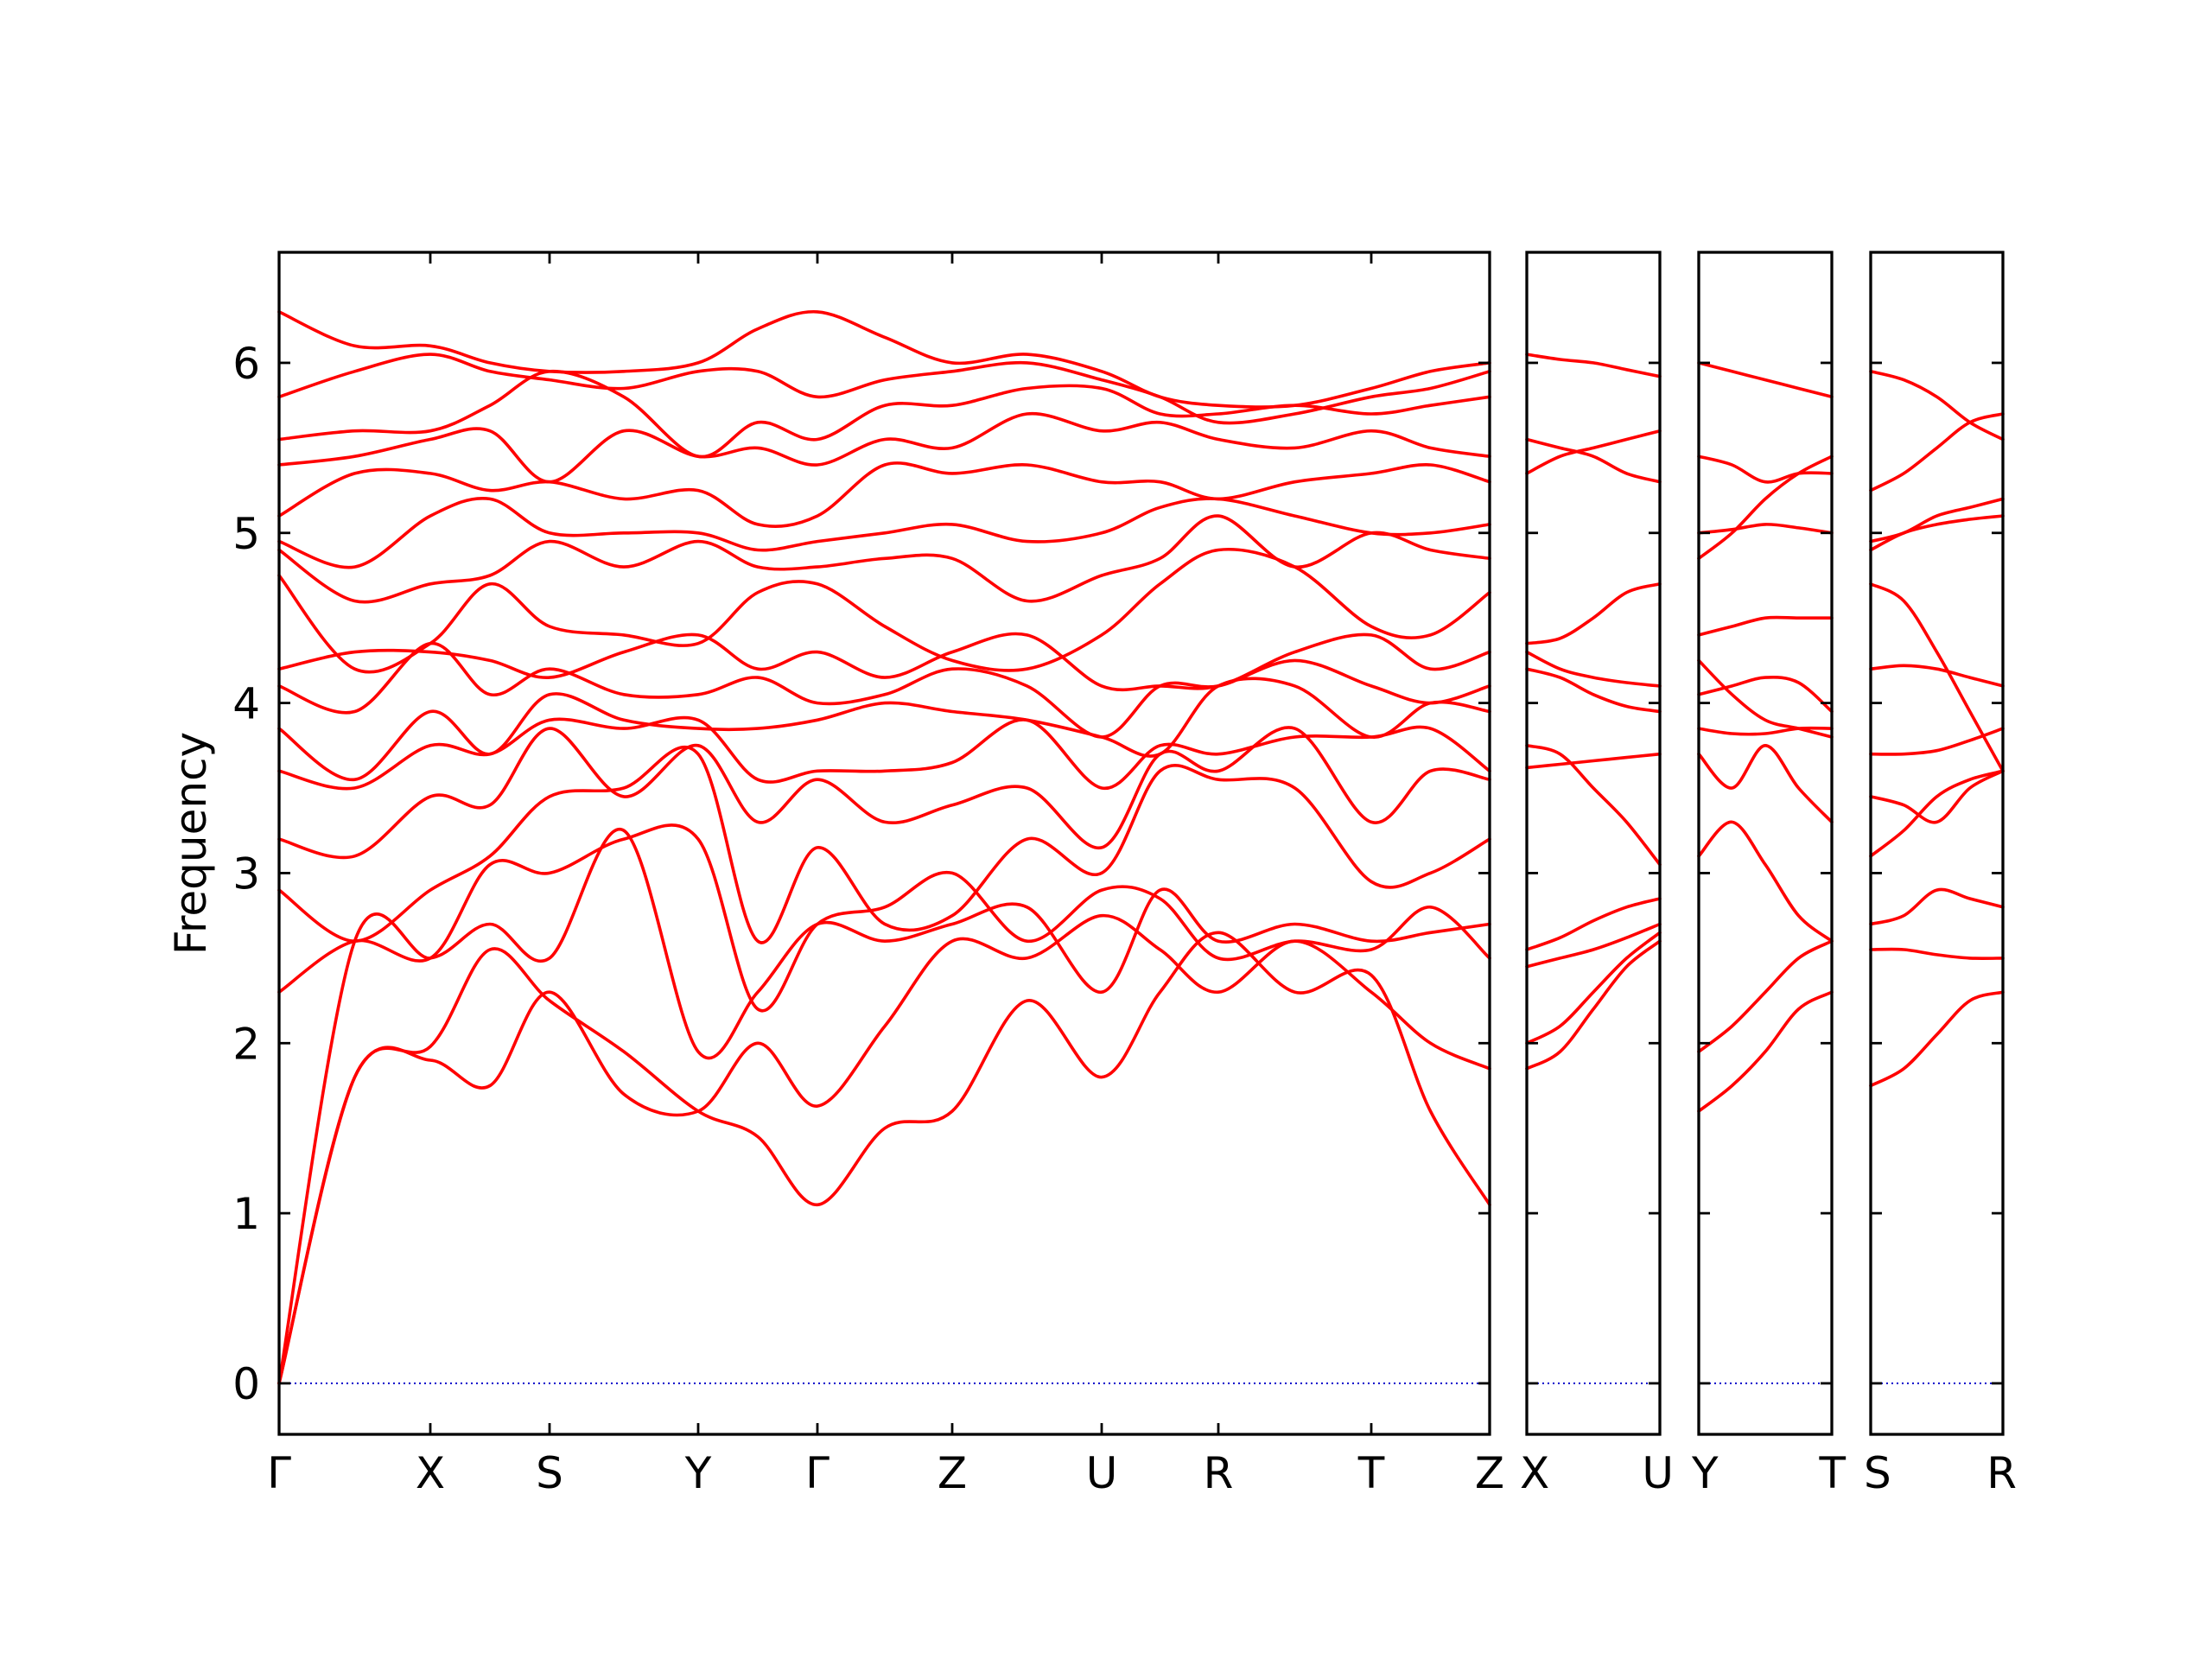  Describe the element at coordinates (246, 1384) in the screenshot. I see `y-tick-label: 0` at that location.